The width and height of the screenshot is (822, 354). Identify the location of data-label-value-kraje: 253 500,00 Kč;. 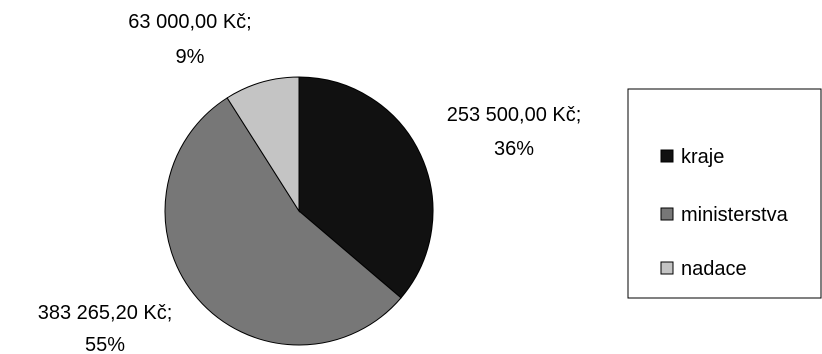
(514, 115).